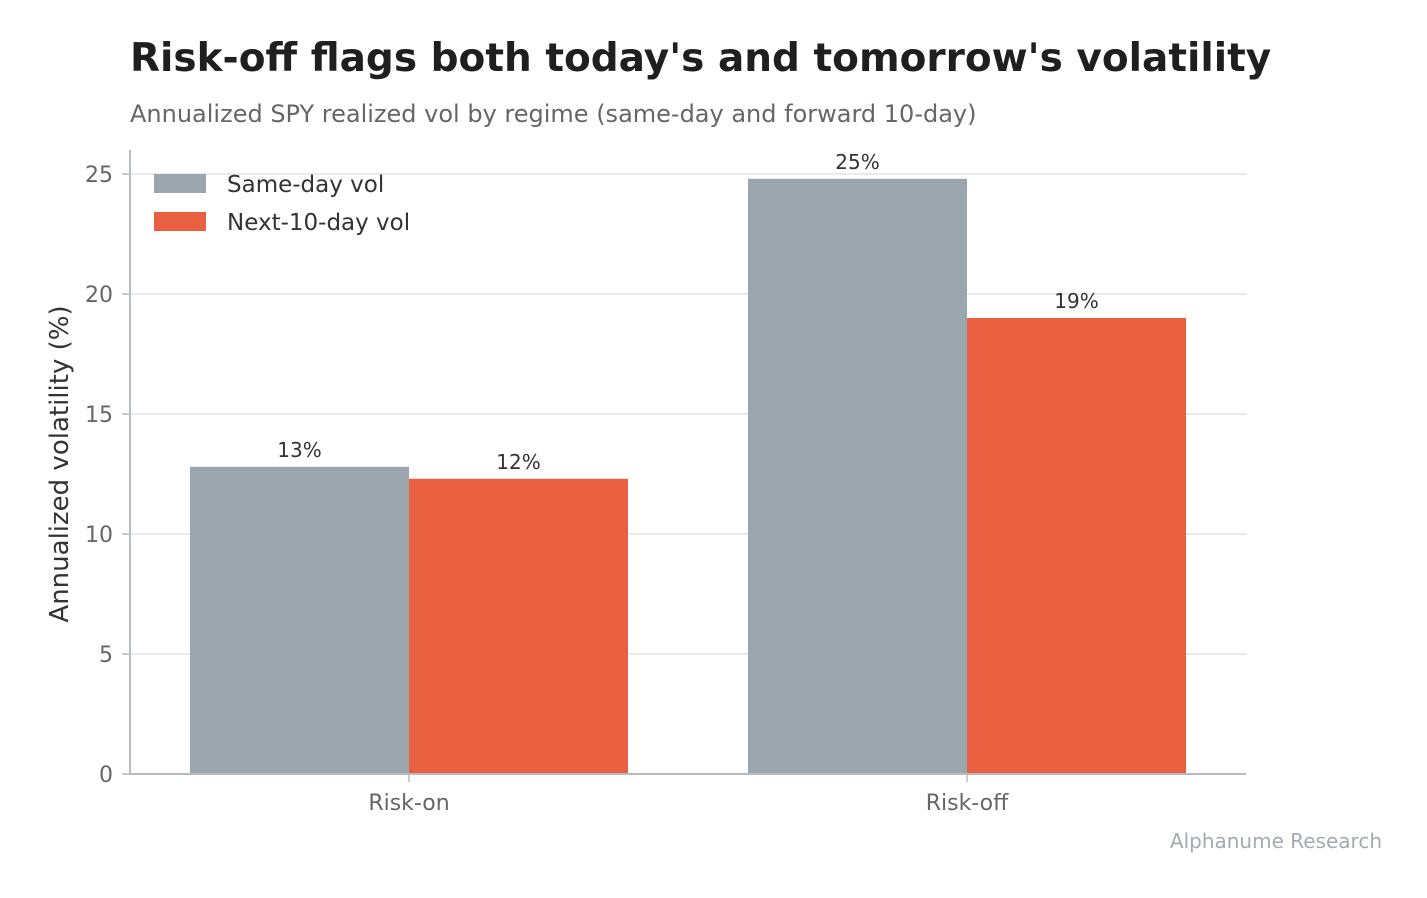 Image resolution: width=1427 pixels, height=898 pixels. I want to click on legend-label: Same-day vol, so click(305, 185).